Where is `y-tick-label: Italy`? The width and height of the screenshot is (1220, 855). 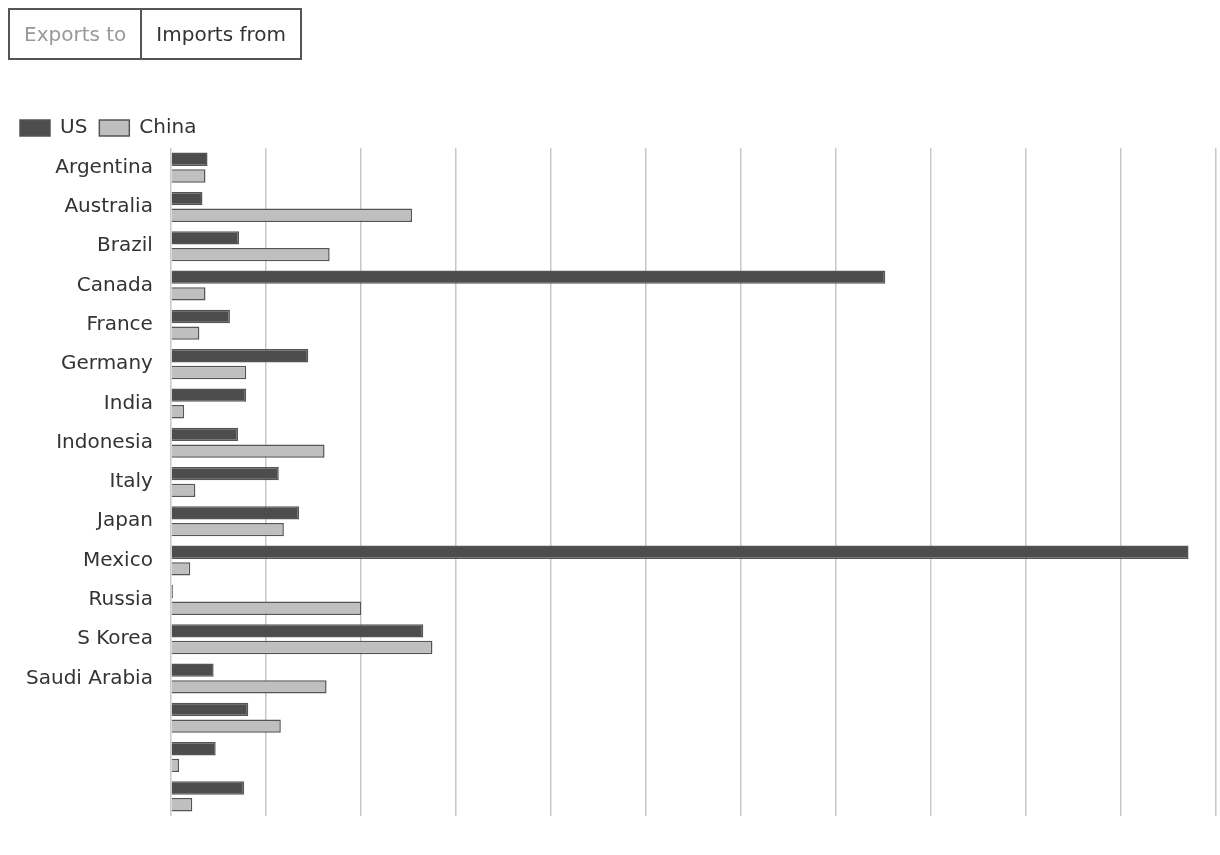
y-tick-label: Italy is located at coordinates (131, 480).